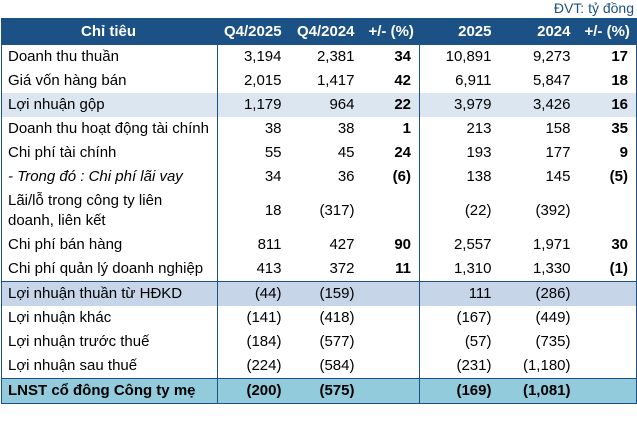 The image size is (637, 446). What do you see at coordinates (337, 210) in the screenshot?
I see `value-cell: (317)` at bounding box center [337, 210].